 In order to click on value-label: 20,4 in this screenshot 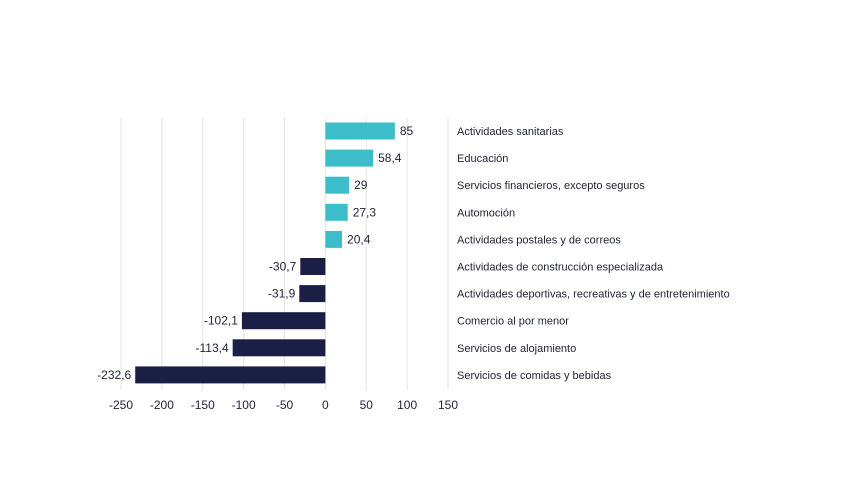, I will do `click(359, 239)`.